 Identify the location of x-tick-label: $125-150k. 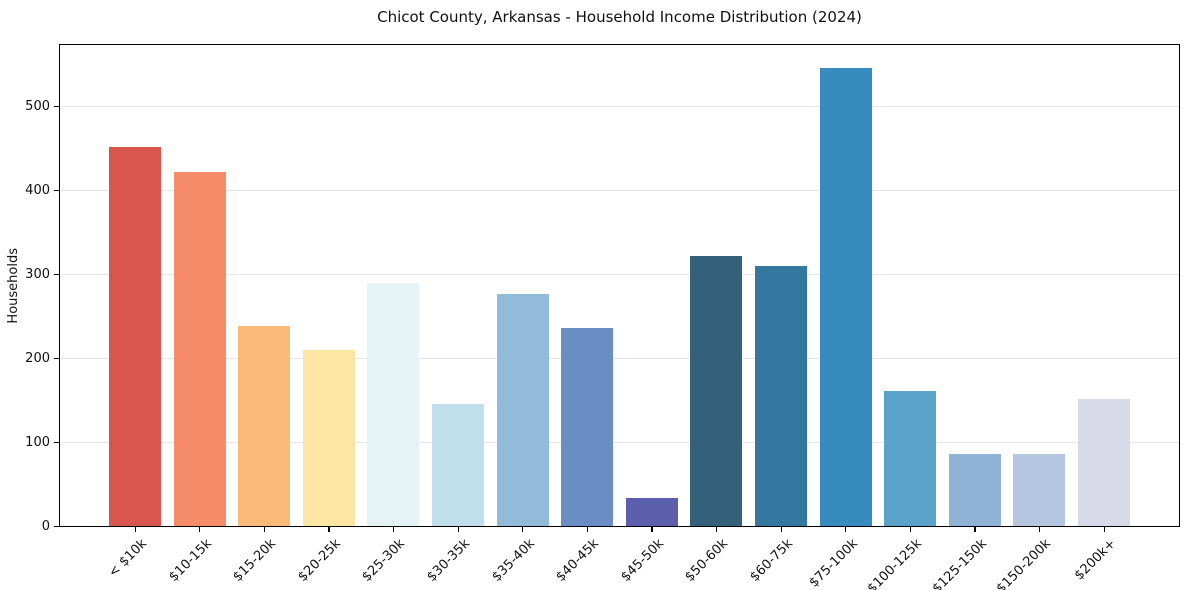
(959, 563).